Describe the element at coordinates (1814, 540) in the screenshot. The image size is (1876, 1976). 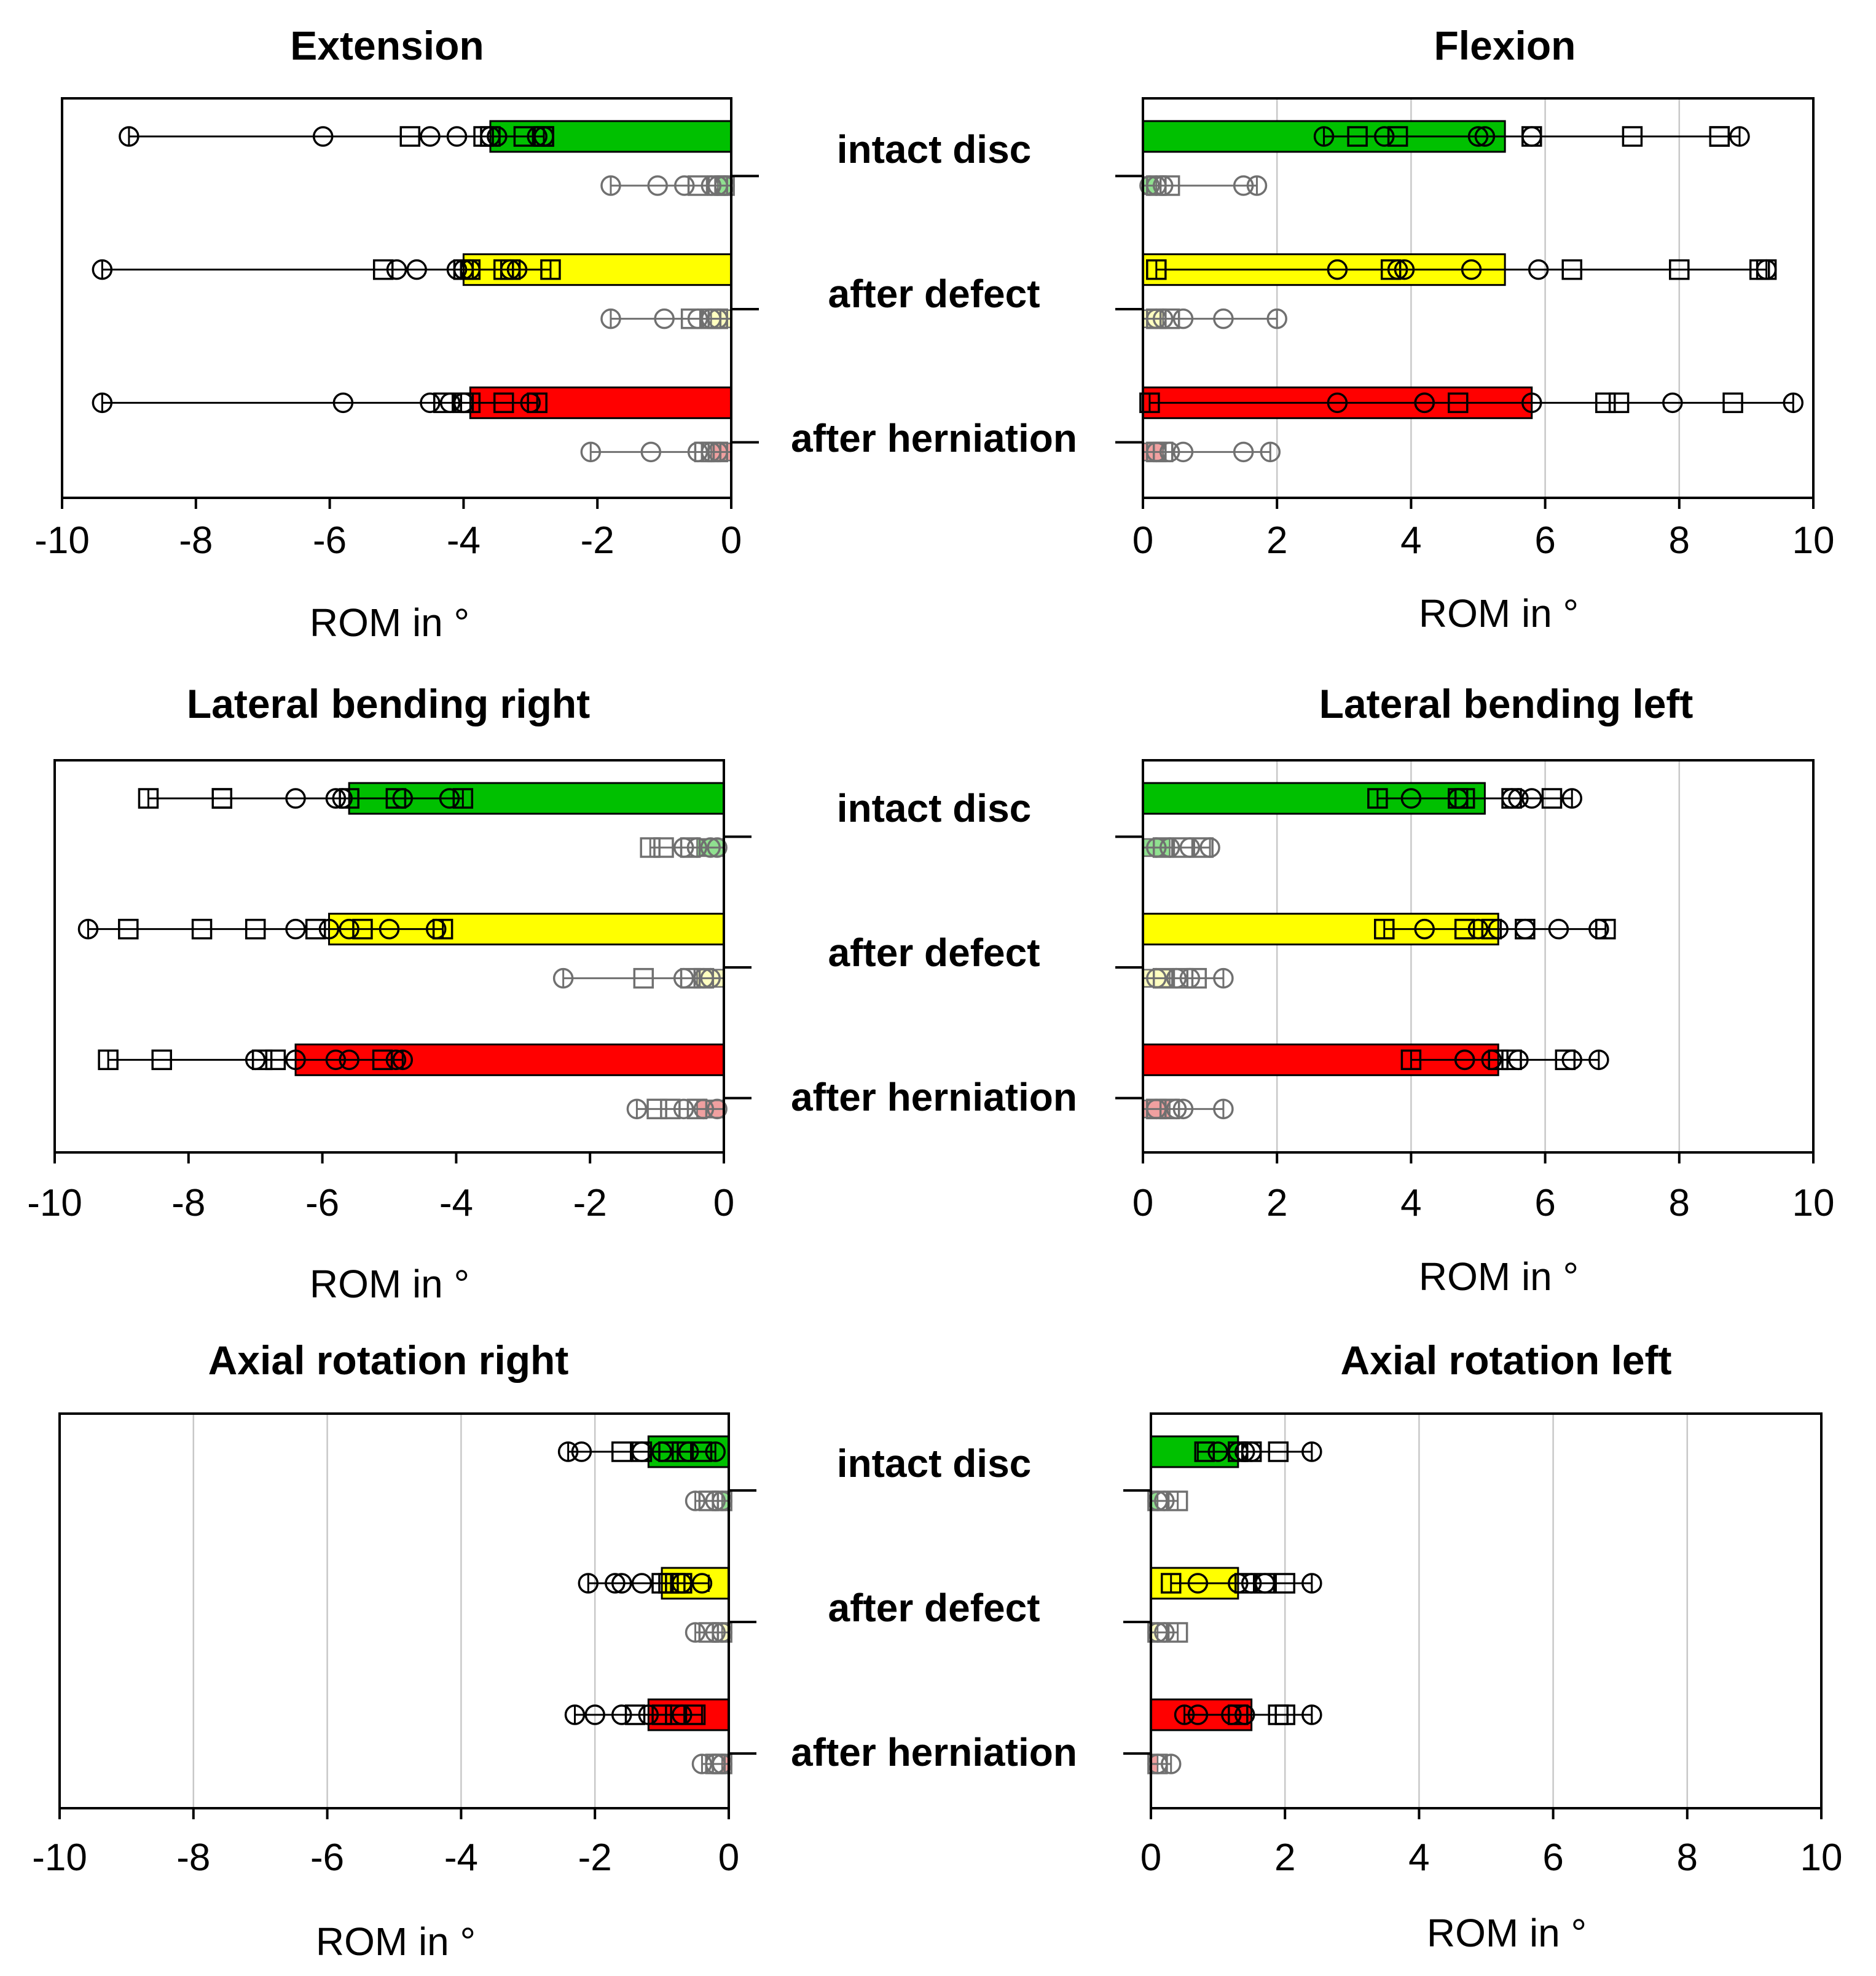
I see `flexion-x-tick-label-5: 10` at that location.